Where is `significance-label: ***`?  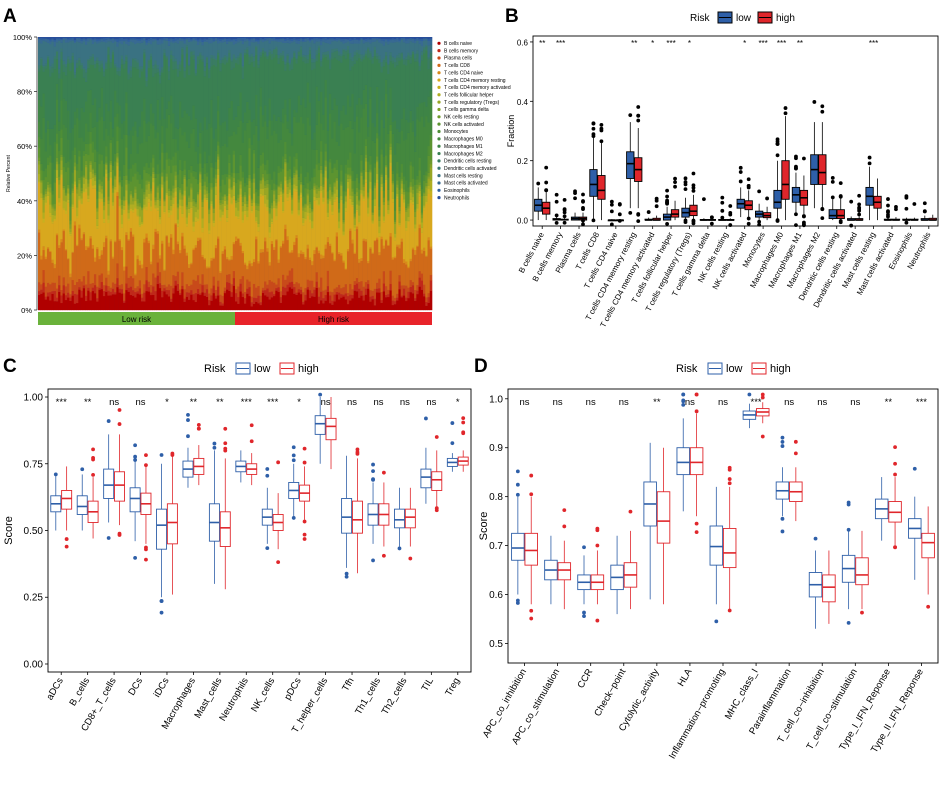
significance-label: *** is located at coordinates (670, 43).